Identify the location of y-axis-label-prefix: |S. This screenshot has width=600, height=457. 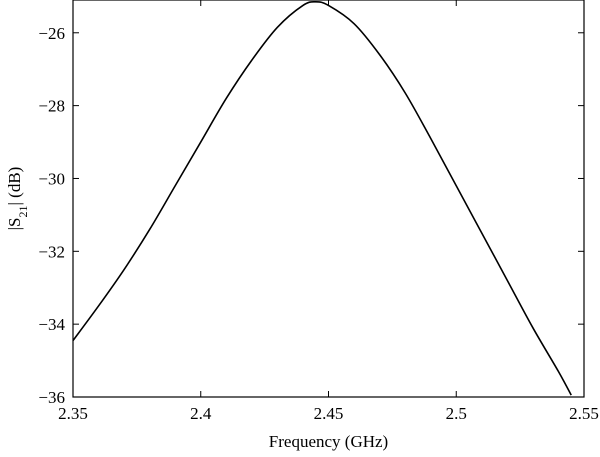
(14, 223).